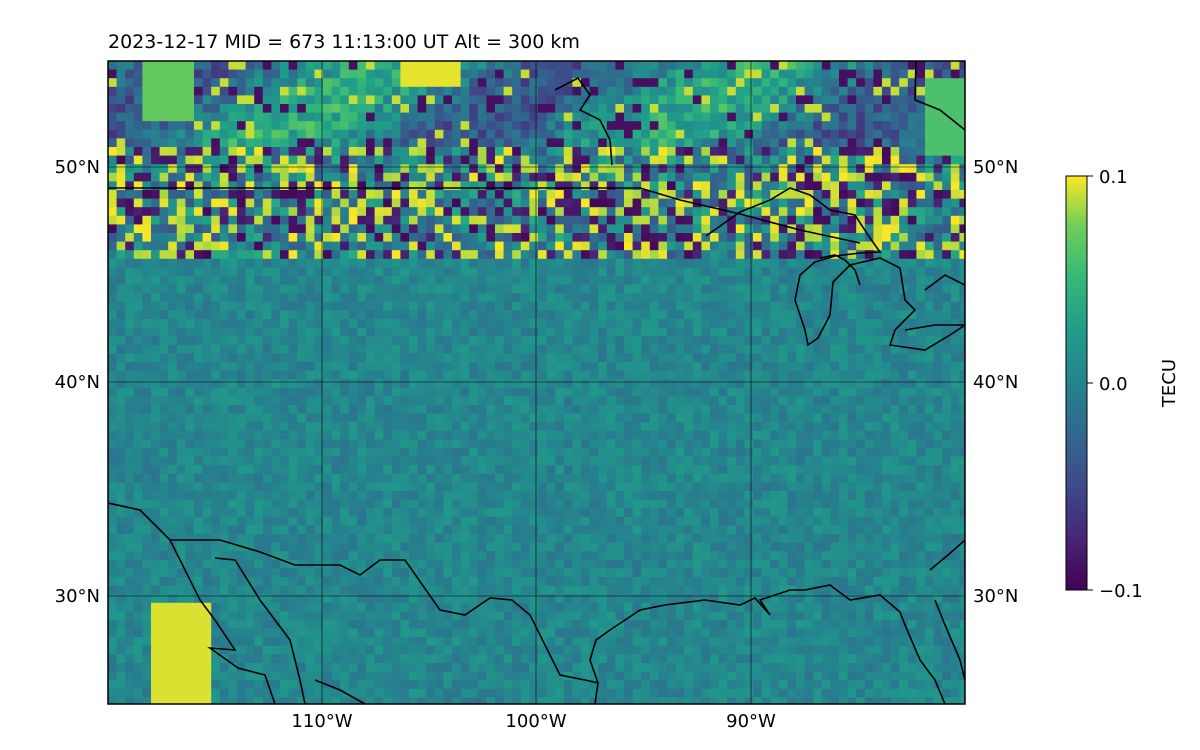 The width and height of the screenshot is (1200, 750). I want to click on colorbar-label: TECU, so click(1169, 383).